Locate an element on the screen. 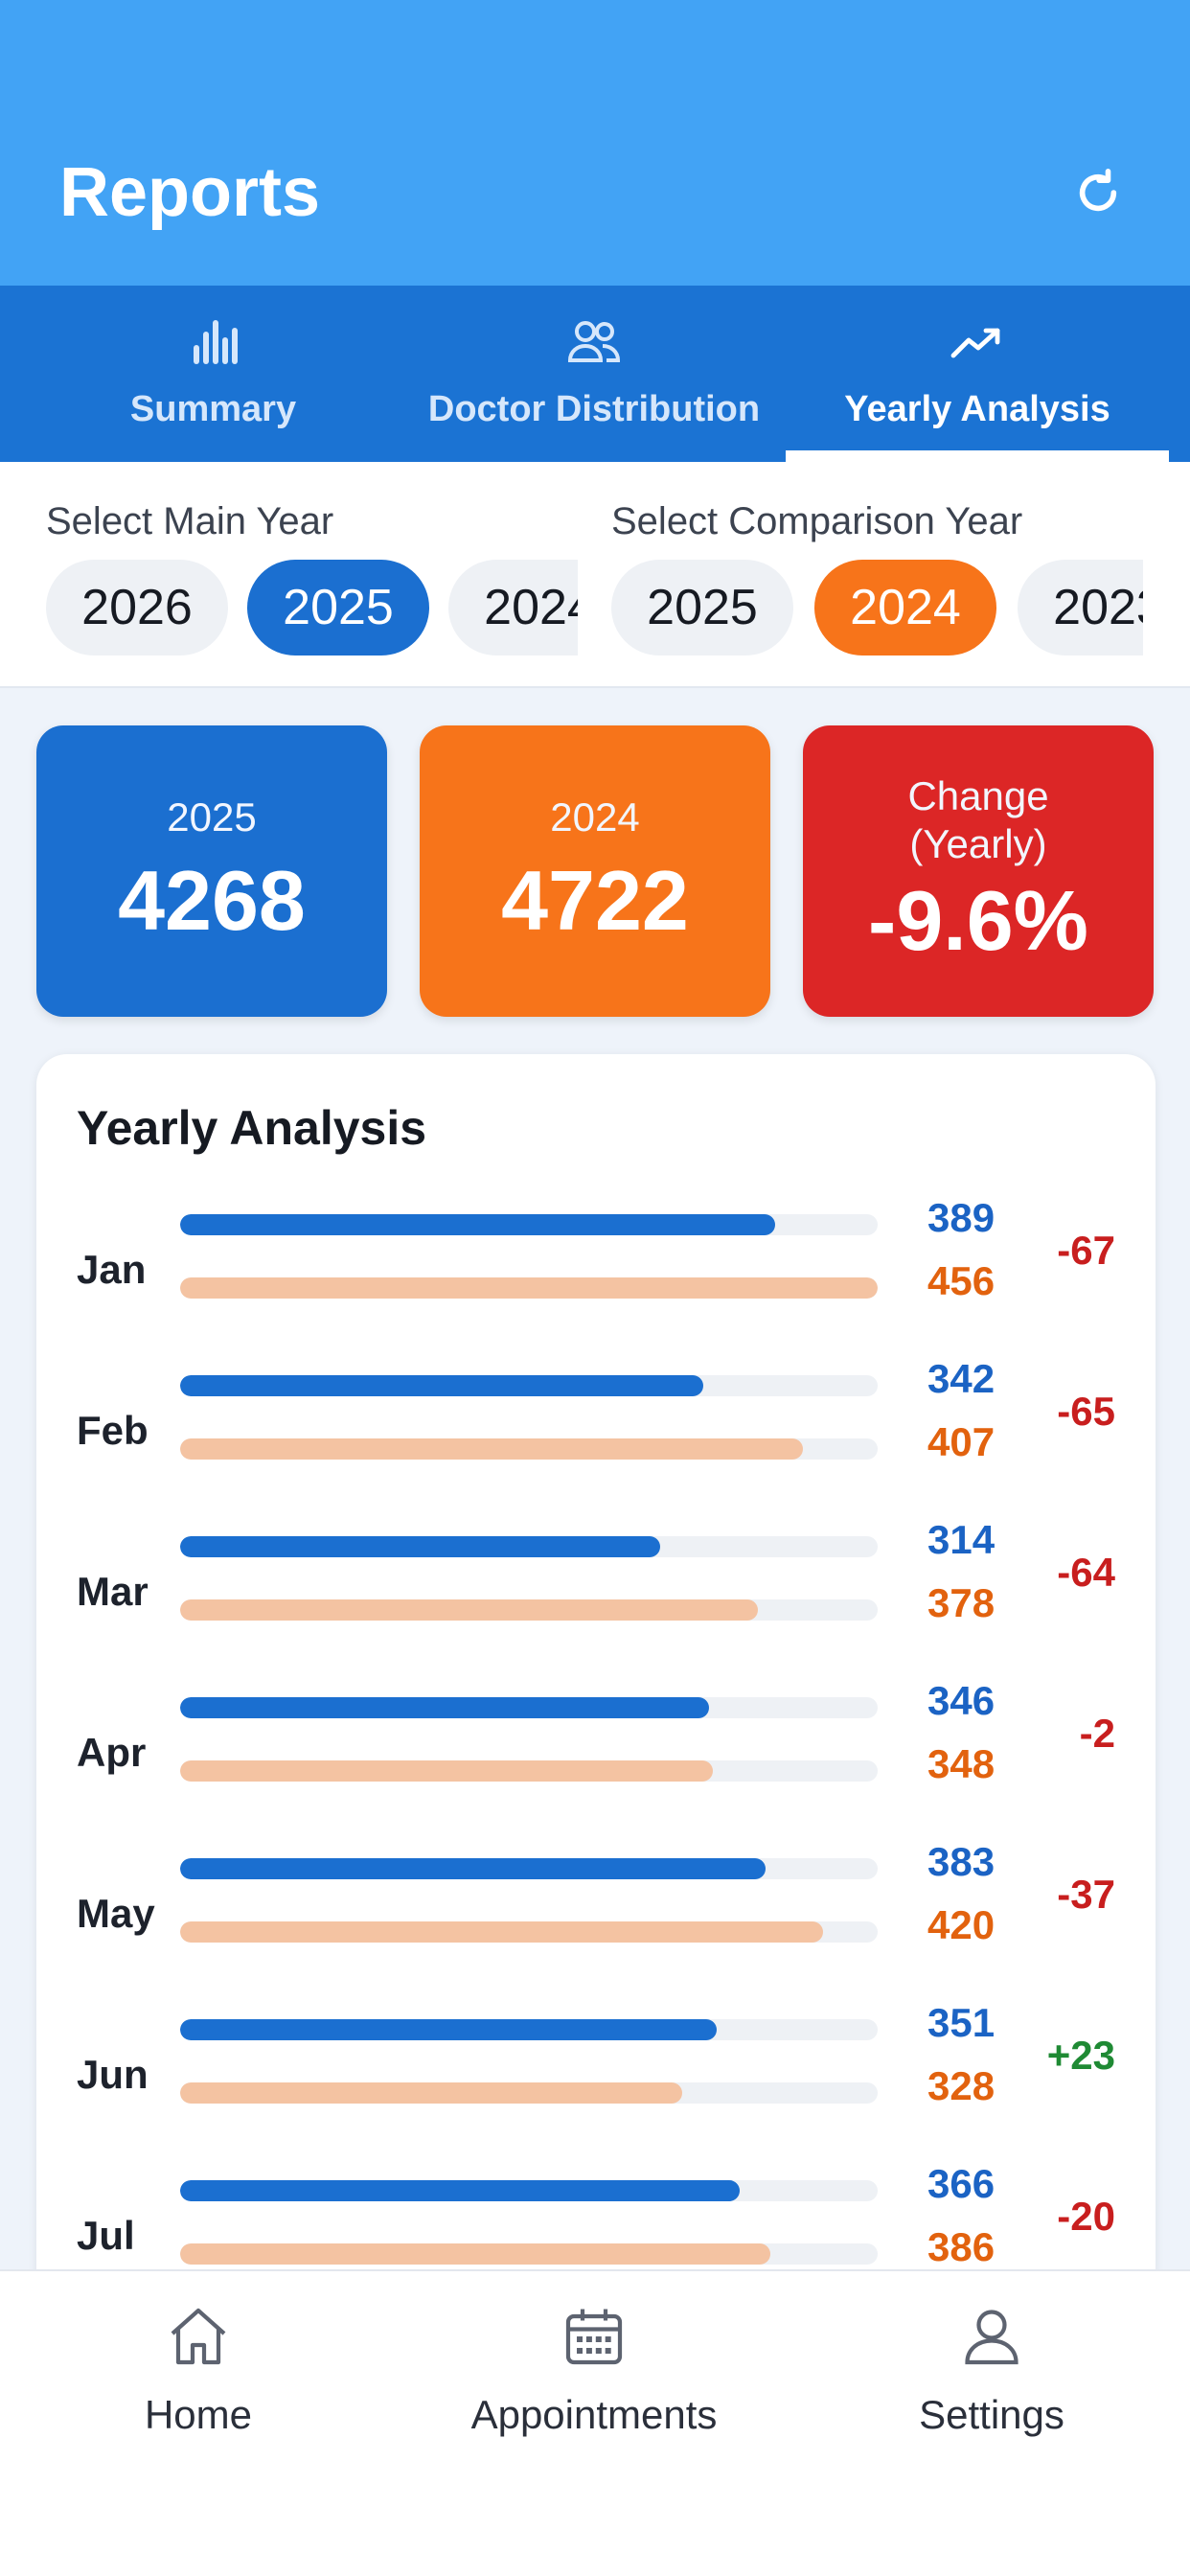 Image resolution: width=1190 pixels, height=2576 pixels. month-difference-value: -64 is located at coordinates (1086, 1572).